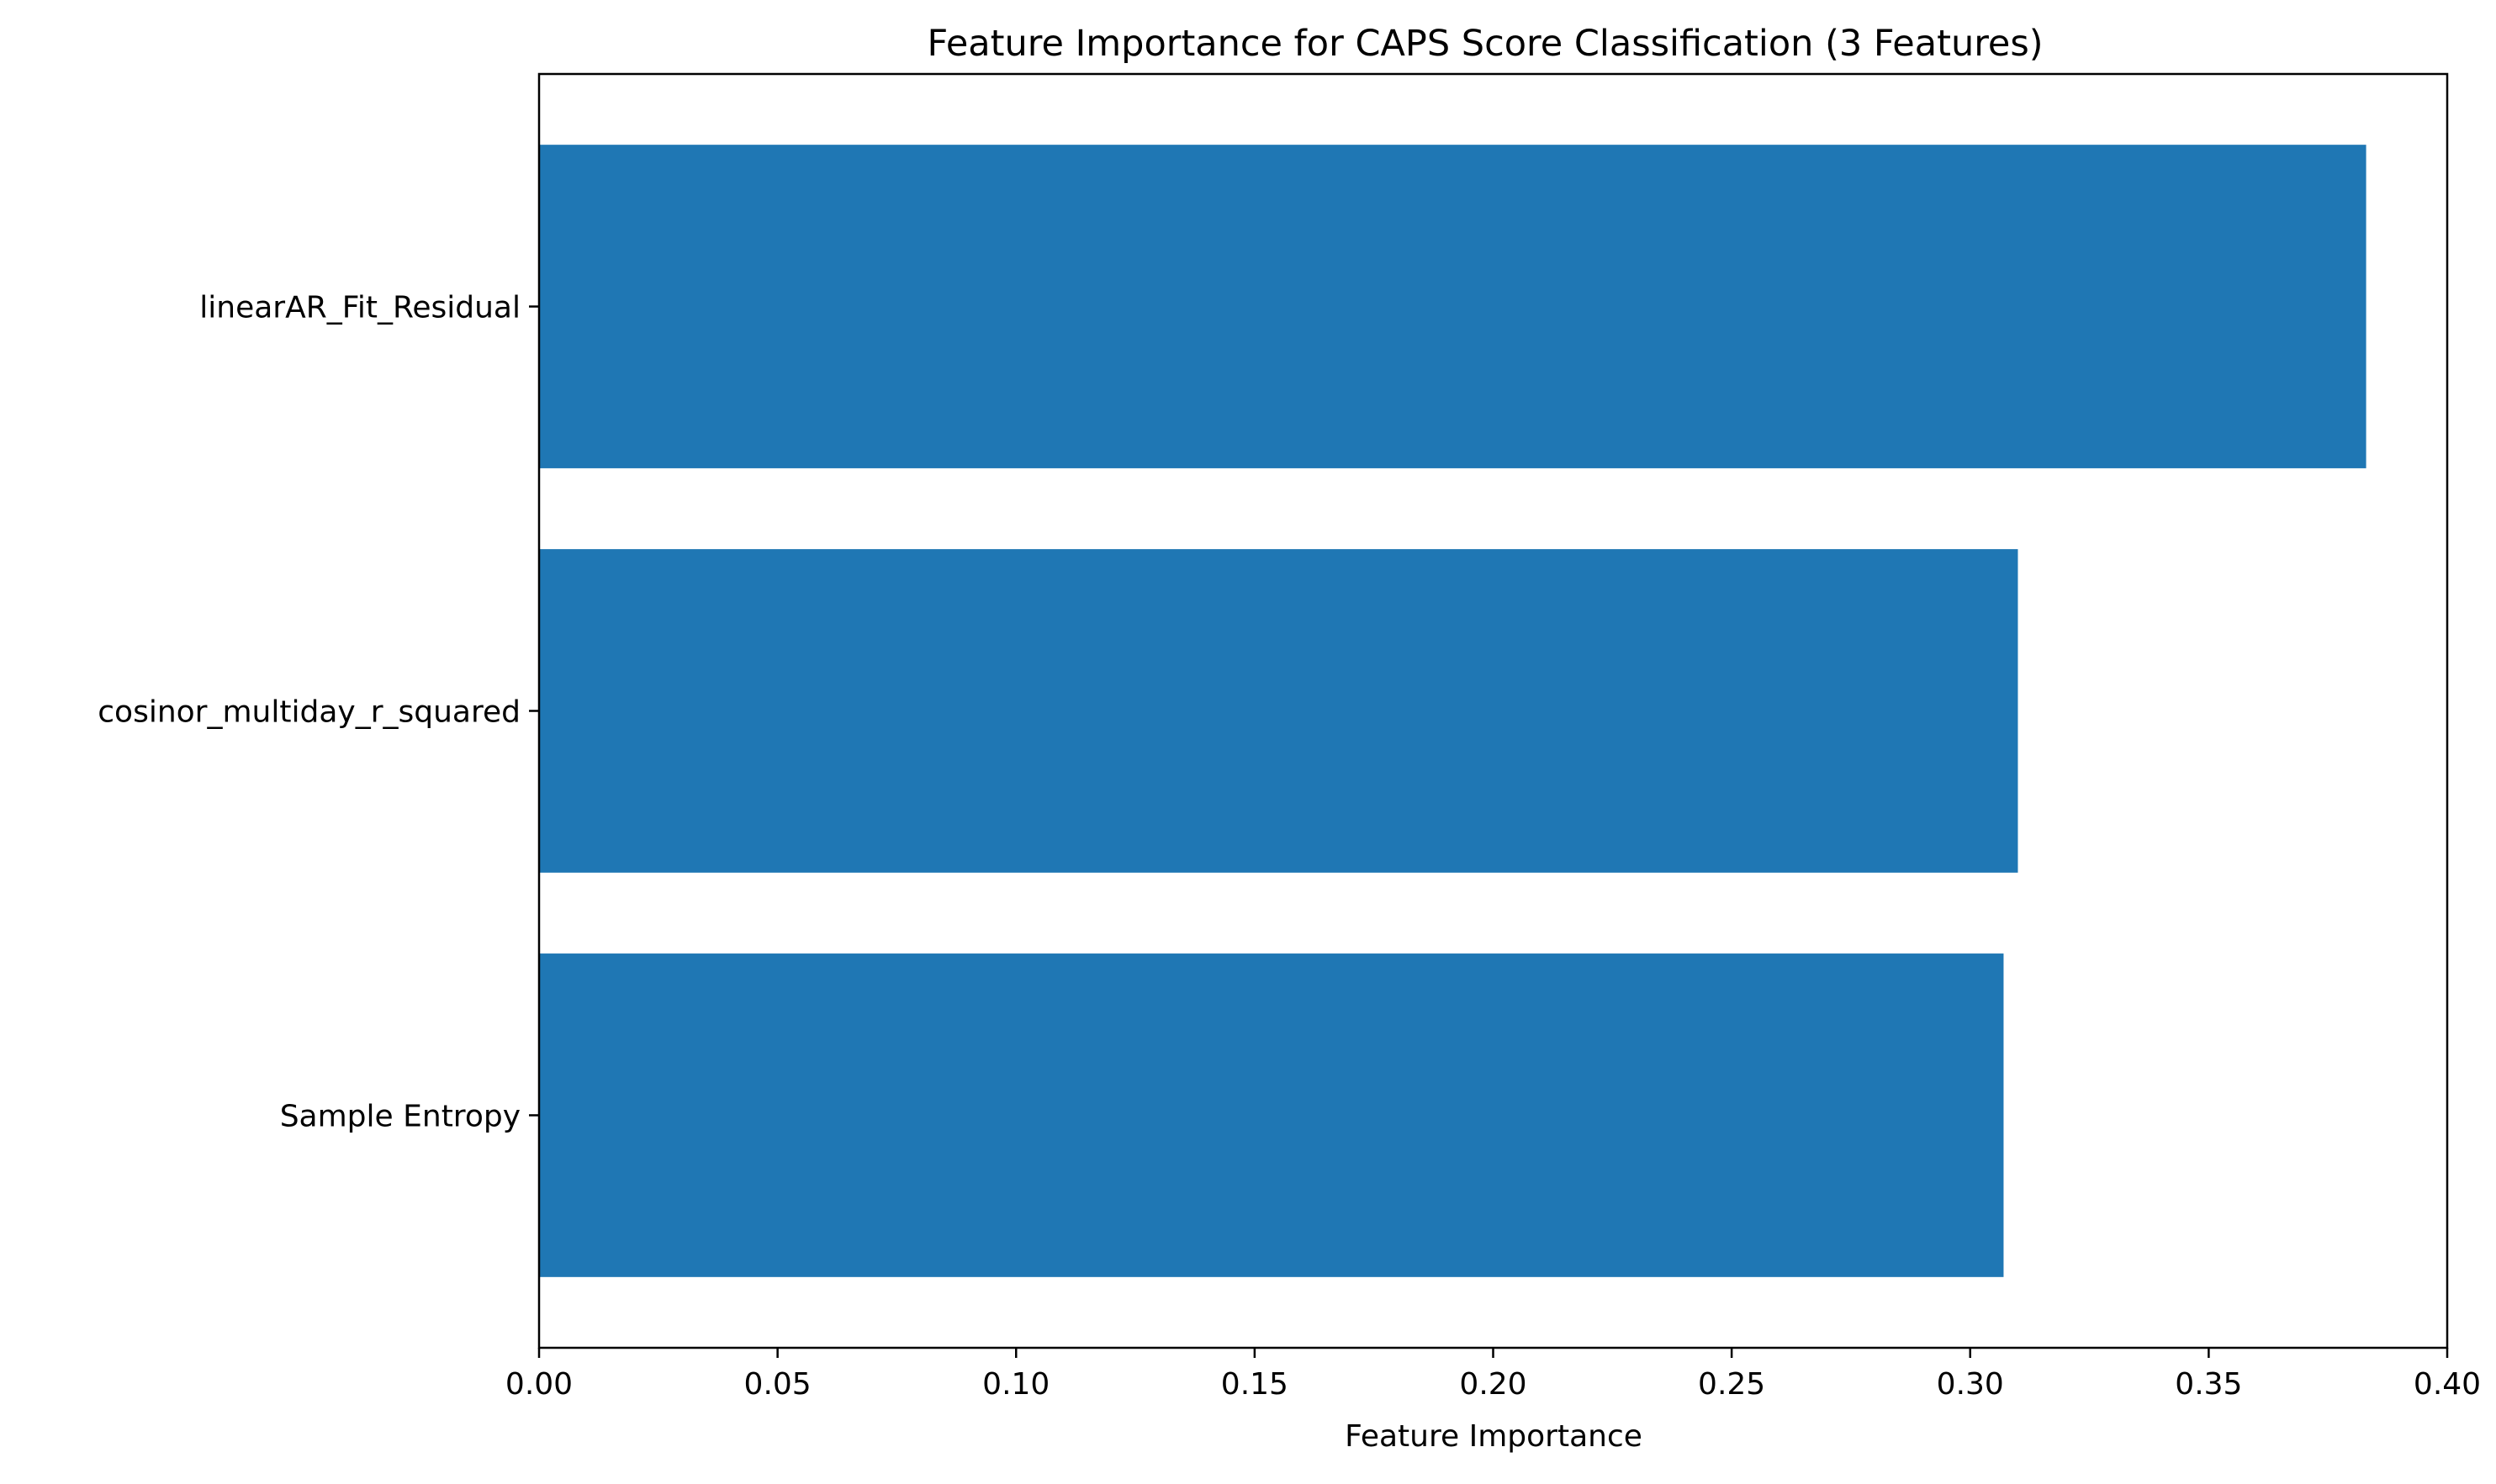 The width and height of the screenshot is (2496, 1484). I want to click on y-tick-label: Sample Entropy, so click(400, 1116).